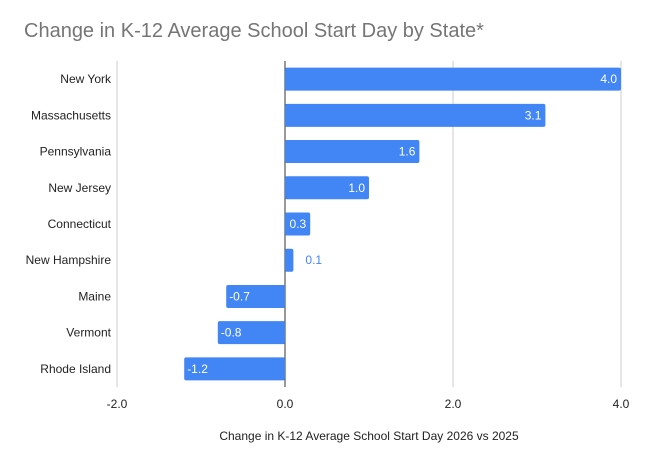 Image resolution: width=645 pixels, height=466 pixels. Describe the element at coordinates (453, 404) in the screenshot. I see `x-tick-label: 2.0` at that location.